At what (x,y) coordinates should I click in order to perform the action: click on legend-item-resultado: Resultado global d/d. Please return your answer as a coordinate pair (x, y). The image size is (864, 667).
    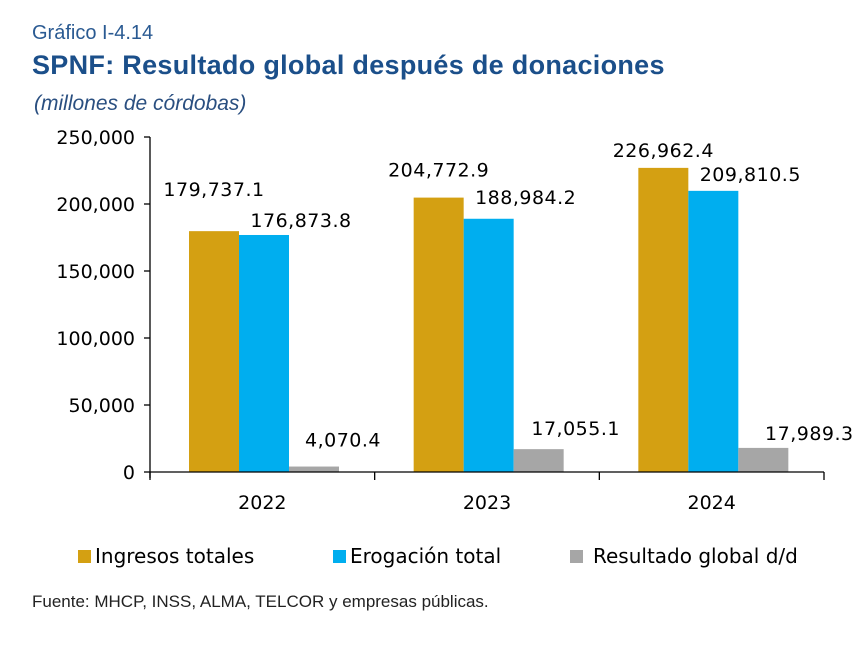
    Looking at the image, I should click on (684, 556).